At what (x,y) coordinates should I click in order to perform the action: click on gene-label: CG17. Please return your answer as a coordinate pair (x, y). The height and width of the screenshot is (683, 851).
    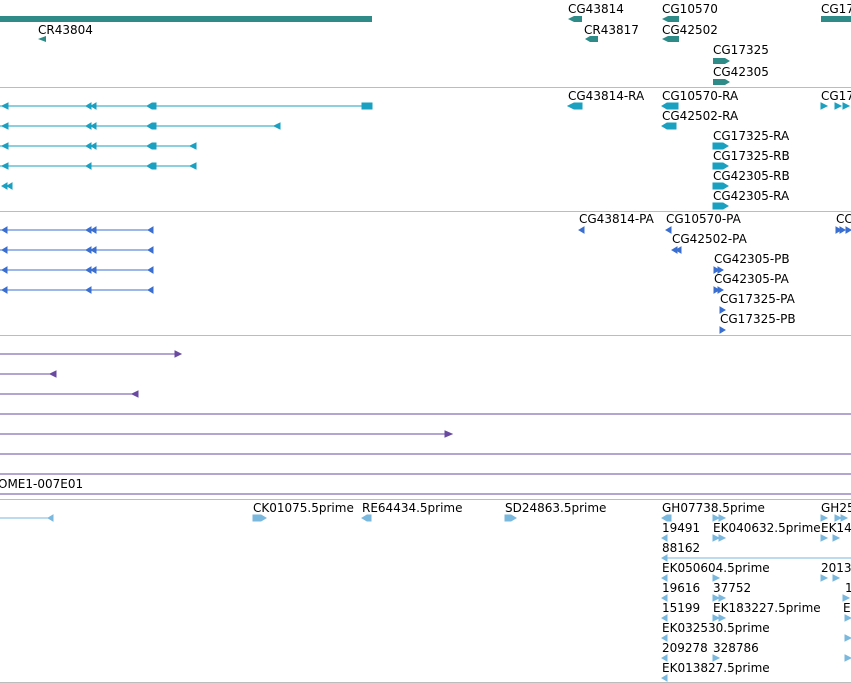
    Looking at the image, I should click on (836, 9).